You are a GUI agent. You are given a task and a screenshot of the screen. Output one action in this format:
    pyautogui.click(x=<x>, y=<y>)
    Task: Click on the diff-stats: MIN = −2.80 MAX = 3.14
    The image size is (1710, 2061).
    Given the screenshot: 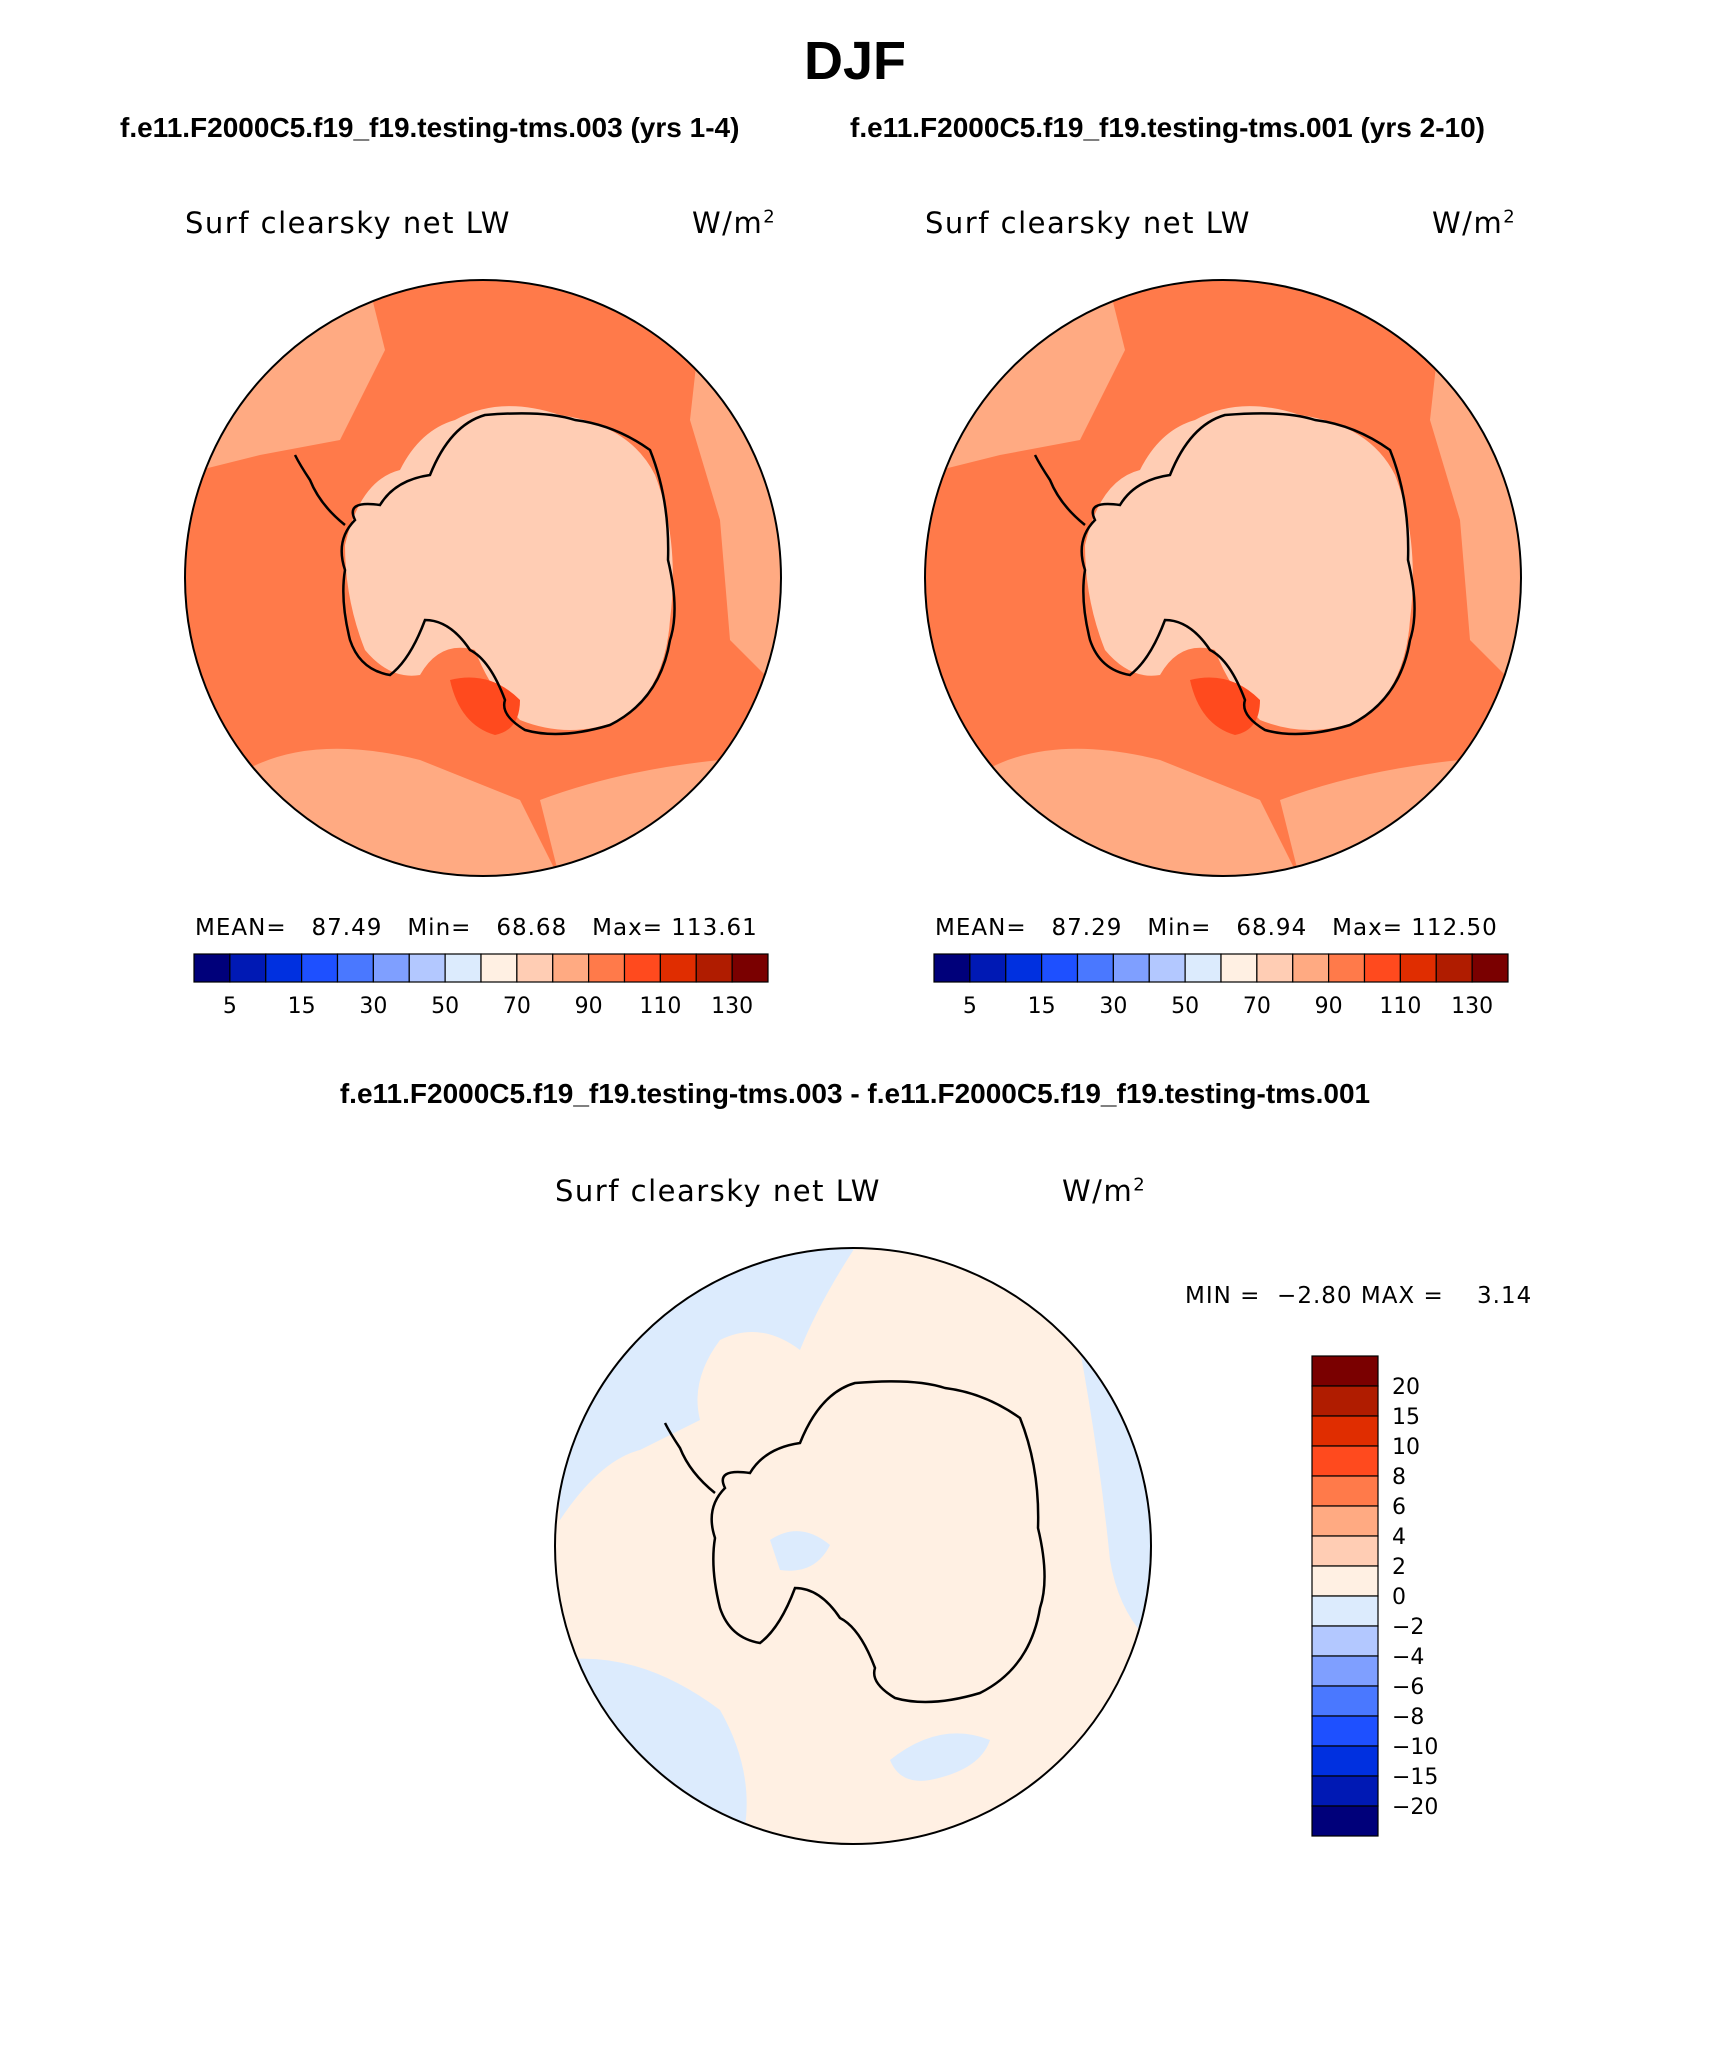 What is the action you would take?
    pyautogui.click(x=1358, y=1296)
    